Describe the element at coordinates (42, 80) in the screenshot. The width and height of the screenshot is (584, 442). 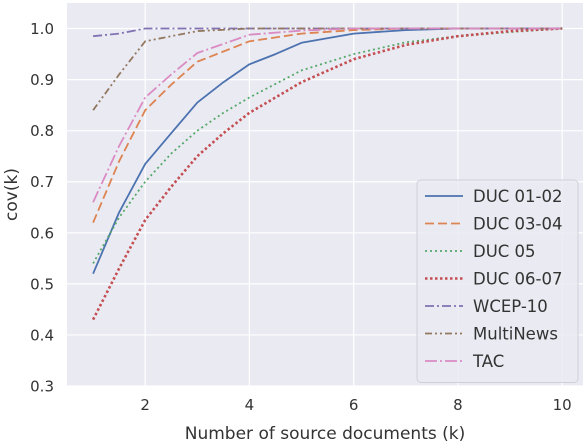
I see `y-tick-label: 0.9` at that location.